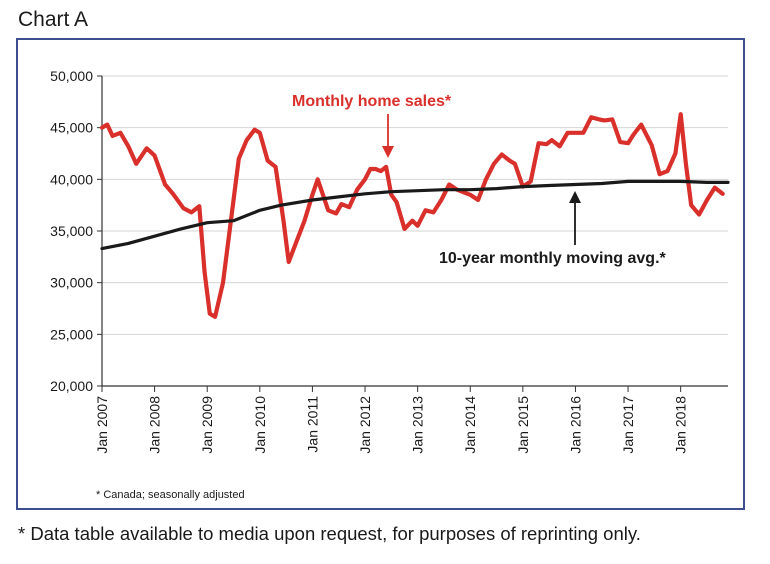 The height and width of the screenshot is (564, 770). Describe the element at coordinates (523, 425) in the screenshot. I see `x-tick-label: Jan 2015` at that location.